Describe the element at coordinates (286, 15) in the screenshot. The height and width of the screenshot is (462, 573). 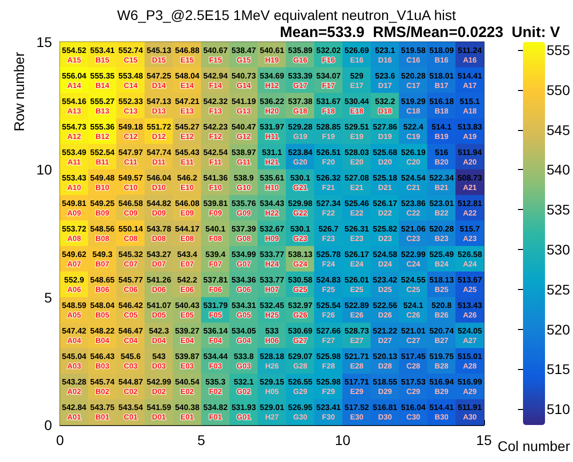
I see `chart-title: W6_P3_@2.5E15 1MeV equivalent neutron_V1uA hist` at that location.